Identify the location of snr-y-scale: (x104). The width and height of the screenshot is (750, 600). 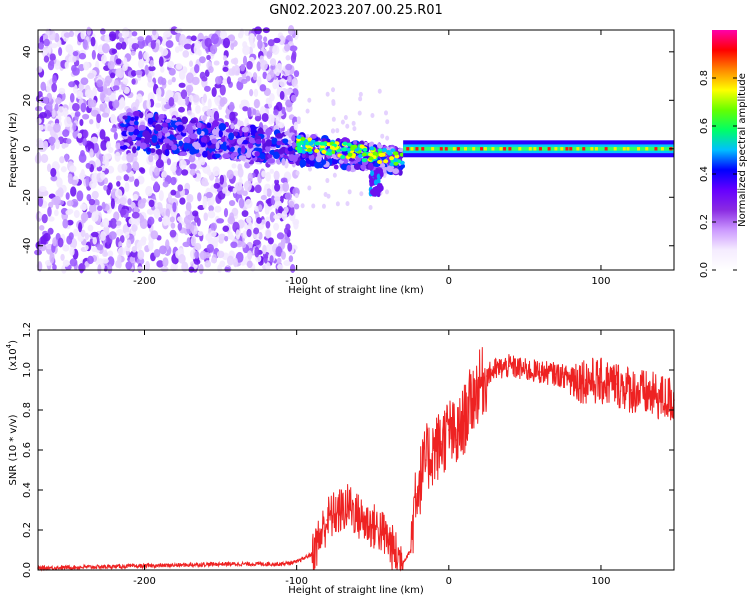
(12, 355).